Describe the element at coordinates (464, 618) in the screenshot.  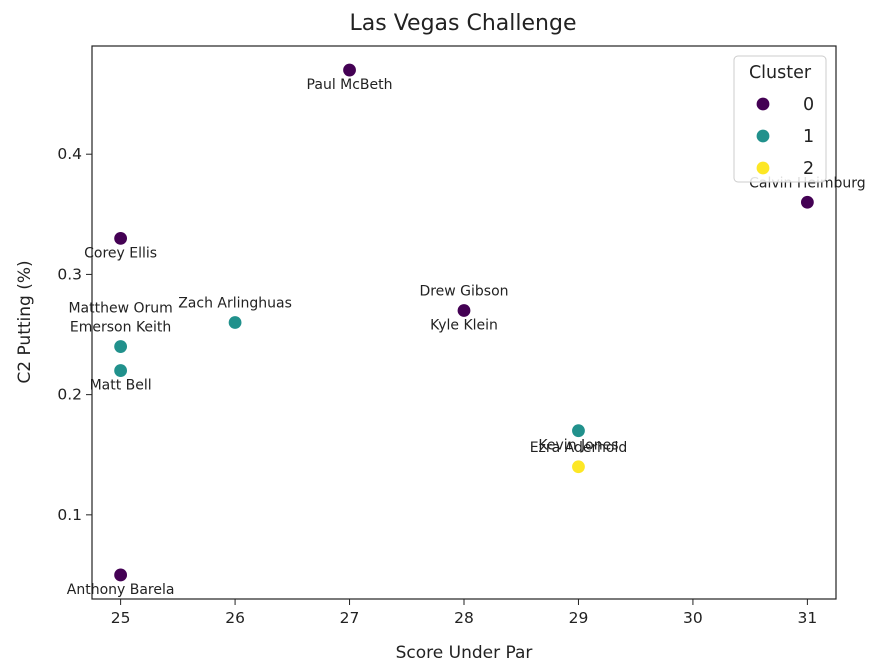
I see `x-tick-label: 28` at that location.